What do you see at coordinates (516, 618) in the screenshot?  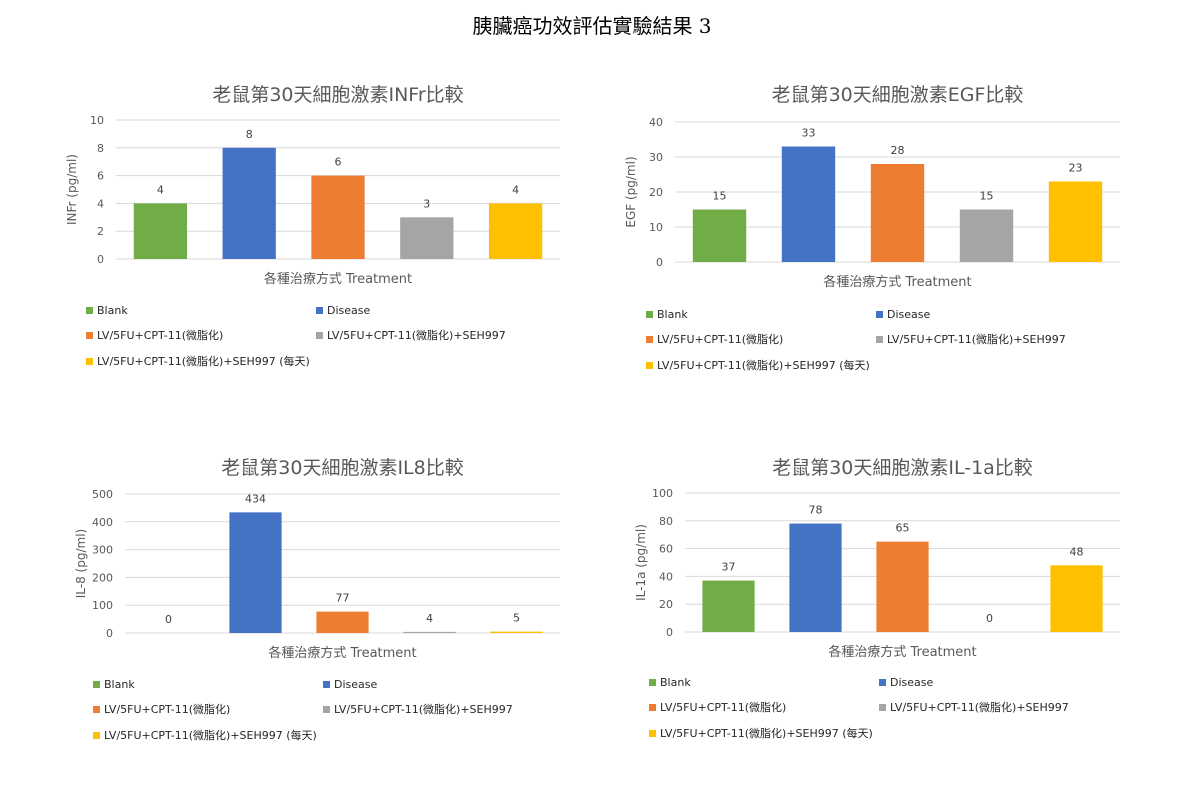 I see `data-label: 5` at bounding box center [516, 618].